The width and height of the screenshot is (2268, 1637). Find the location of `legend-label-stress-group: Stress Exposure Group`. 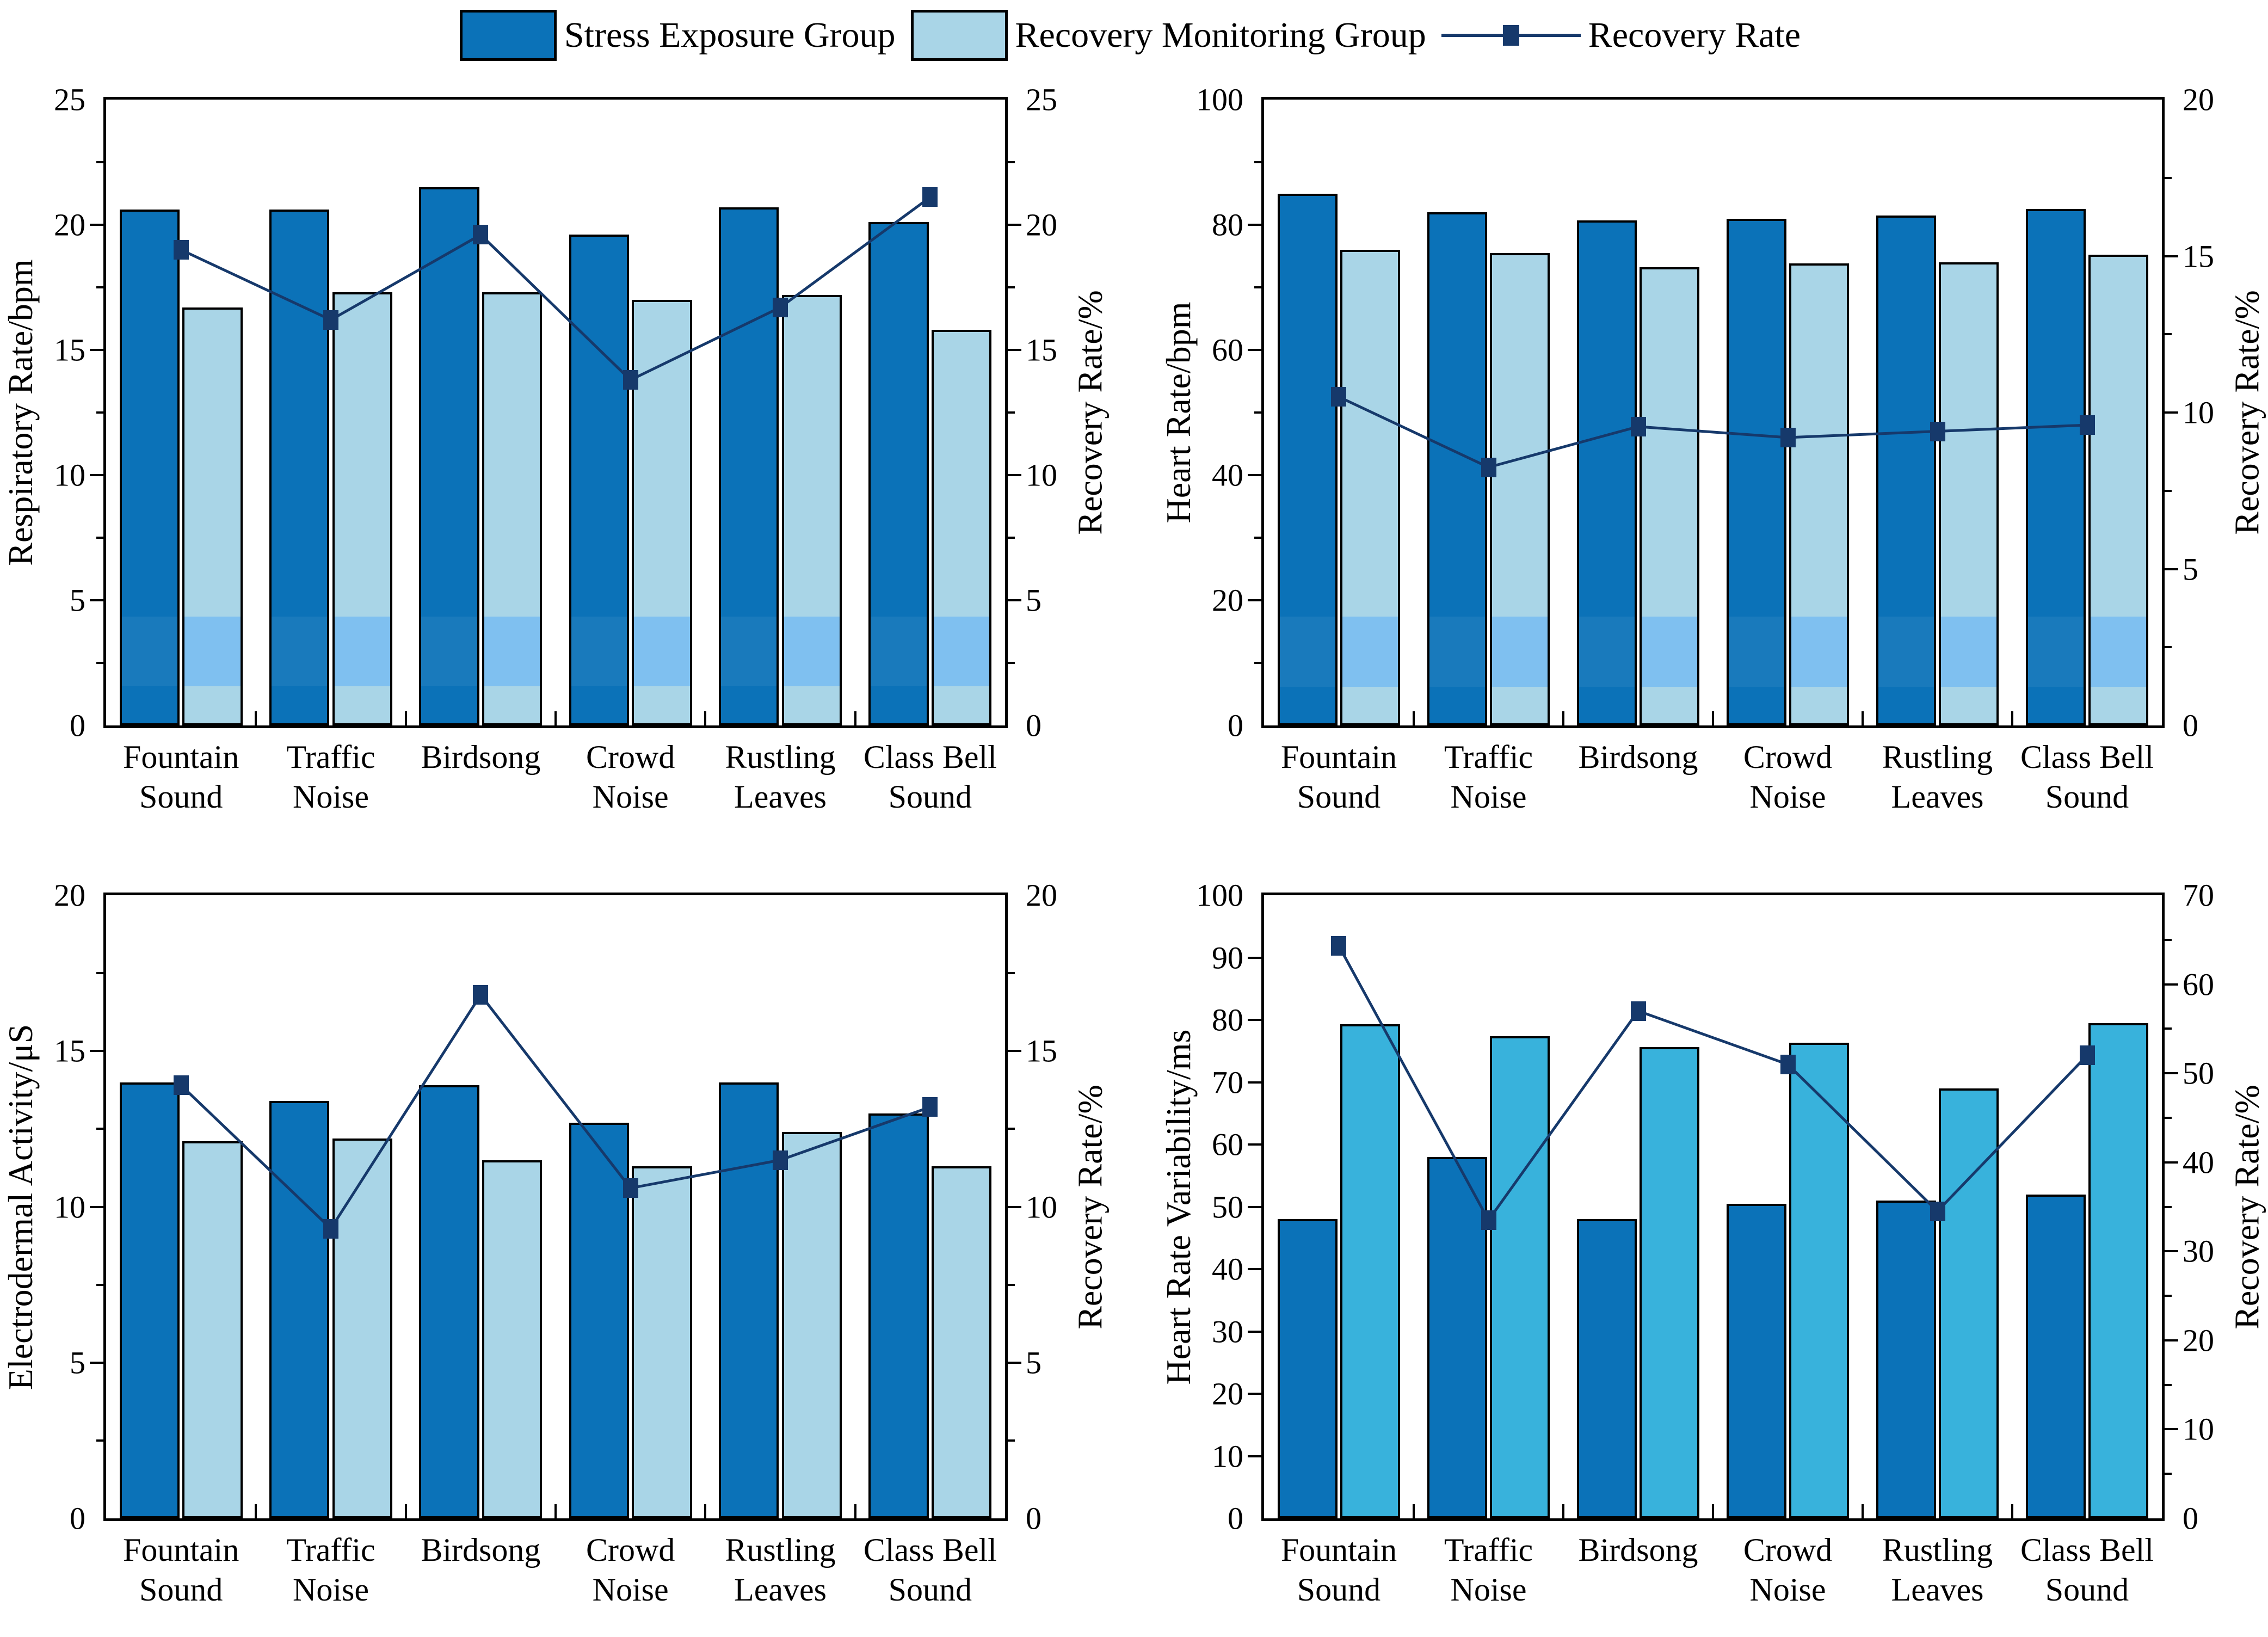

legend-label-stress-group: Stress Exposure Group is located at coordinates (730, 35).